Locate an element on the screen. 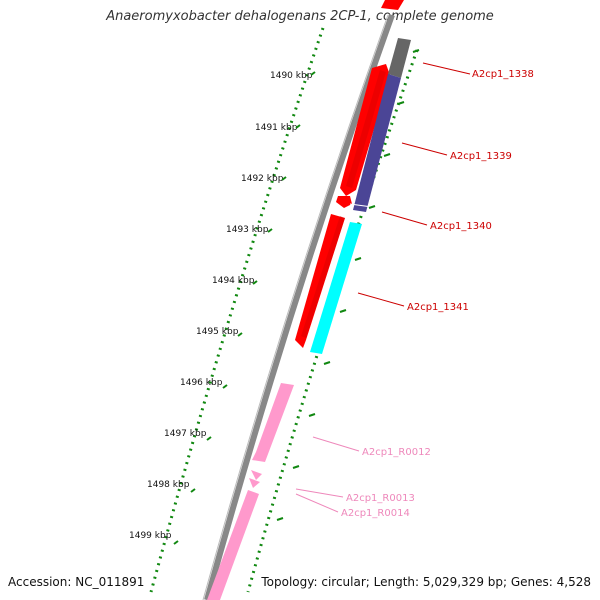 The height and width of the screenshot is (600, 600). scale-label: 1492 kbp is located at coordinates (262, 179).